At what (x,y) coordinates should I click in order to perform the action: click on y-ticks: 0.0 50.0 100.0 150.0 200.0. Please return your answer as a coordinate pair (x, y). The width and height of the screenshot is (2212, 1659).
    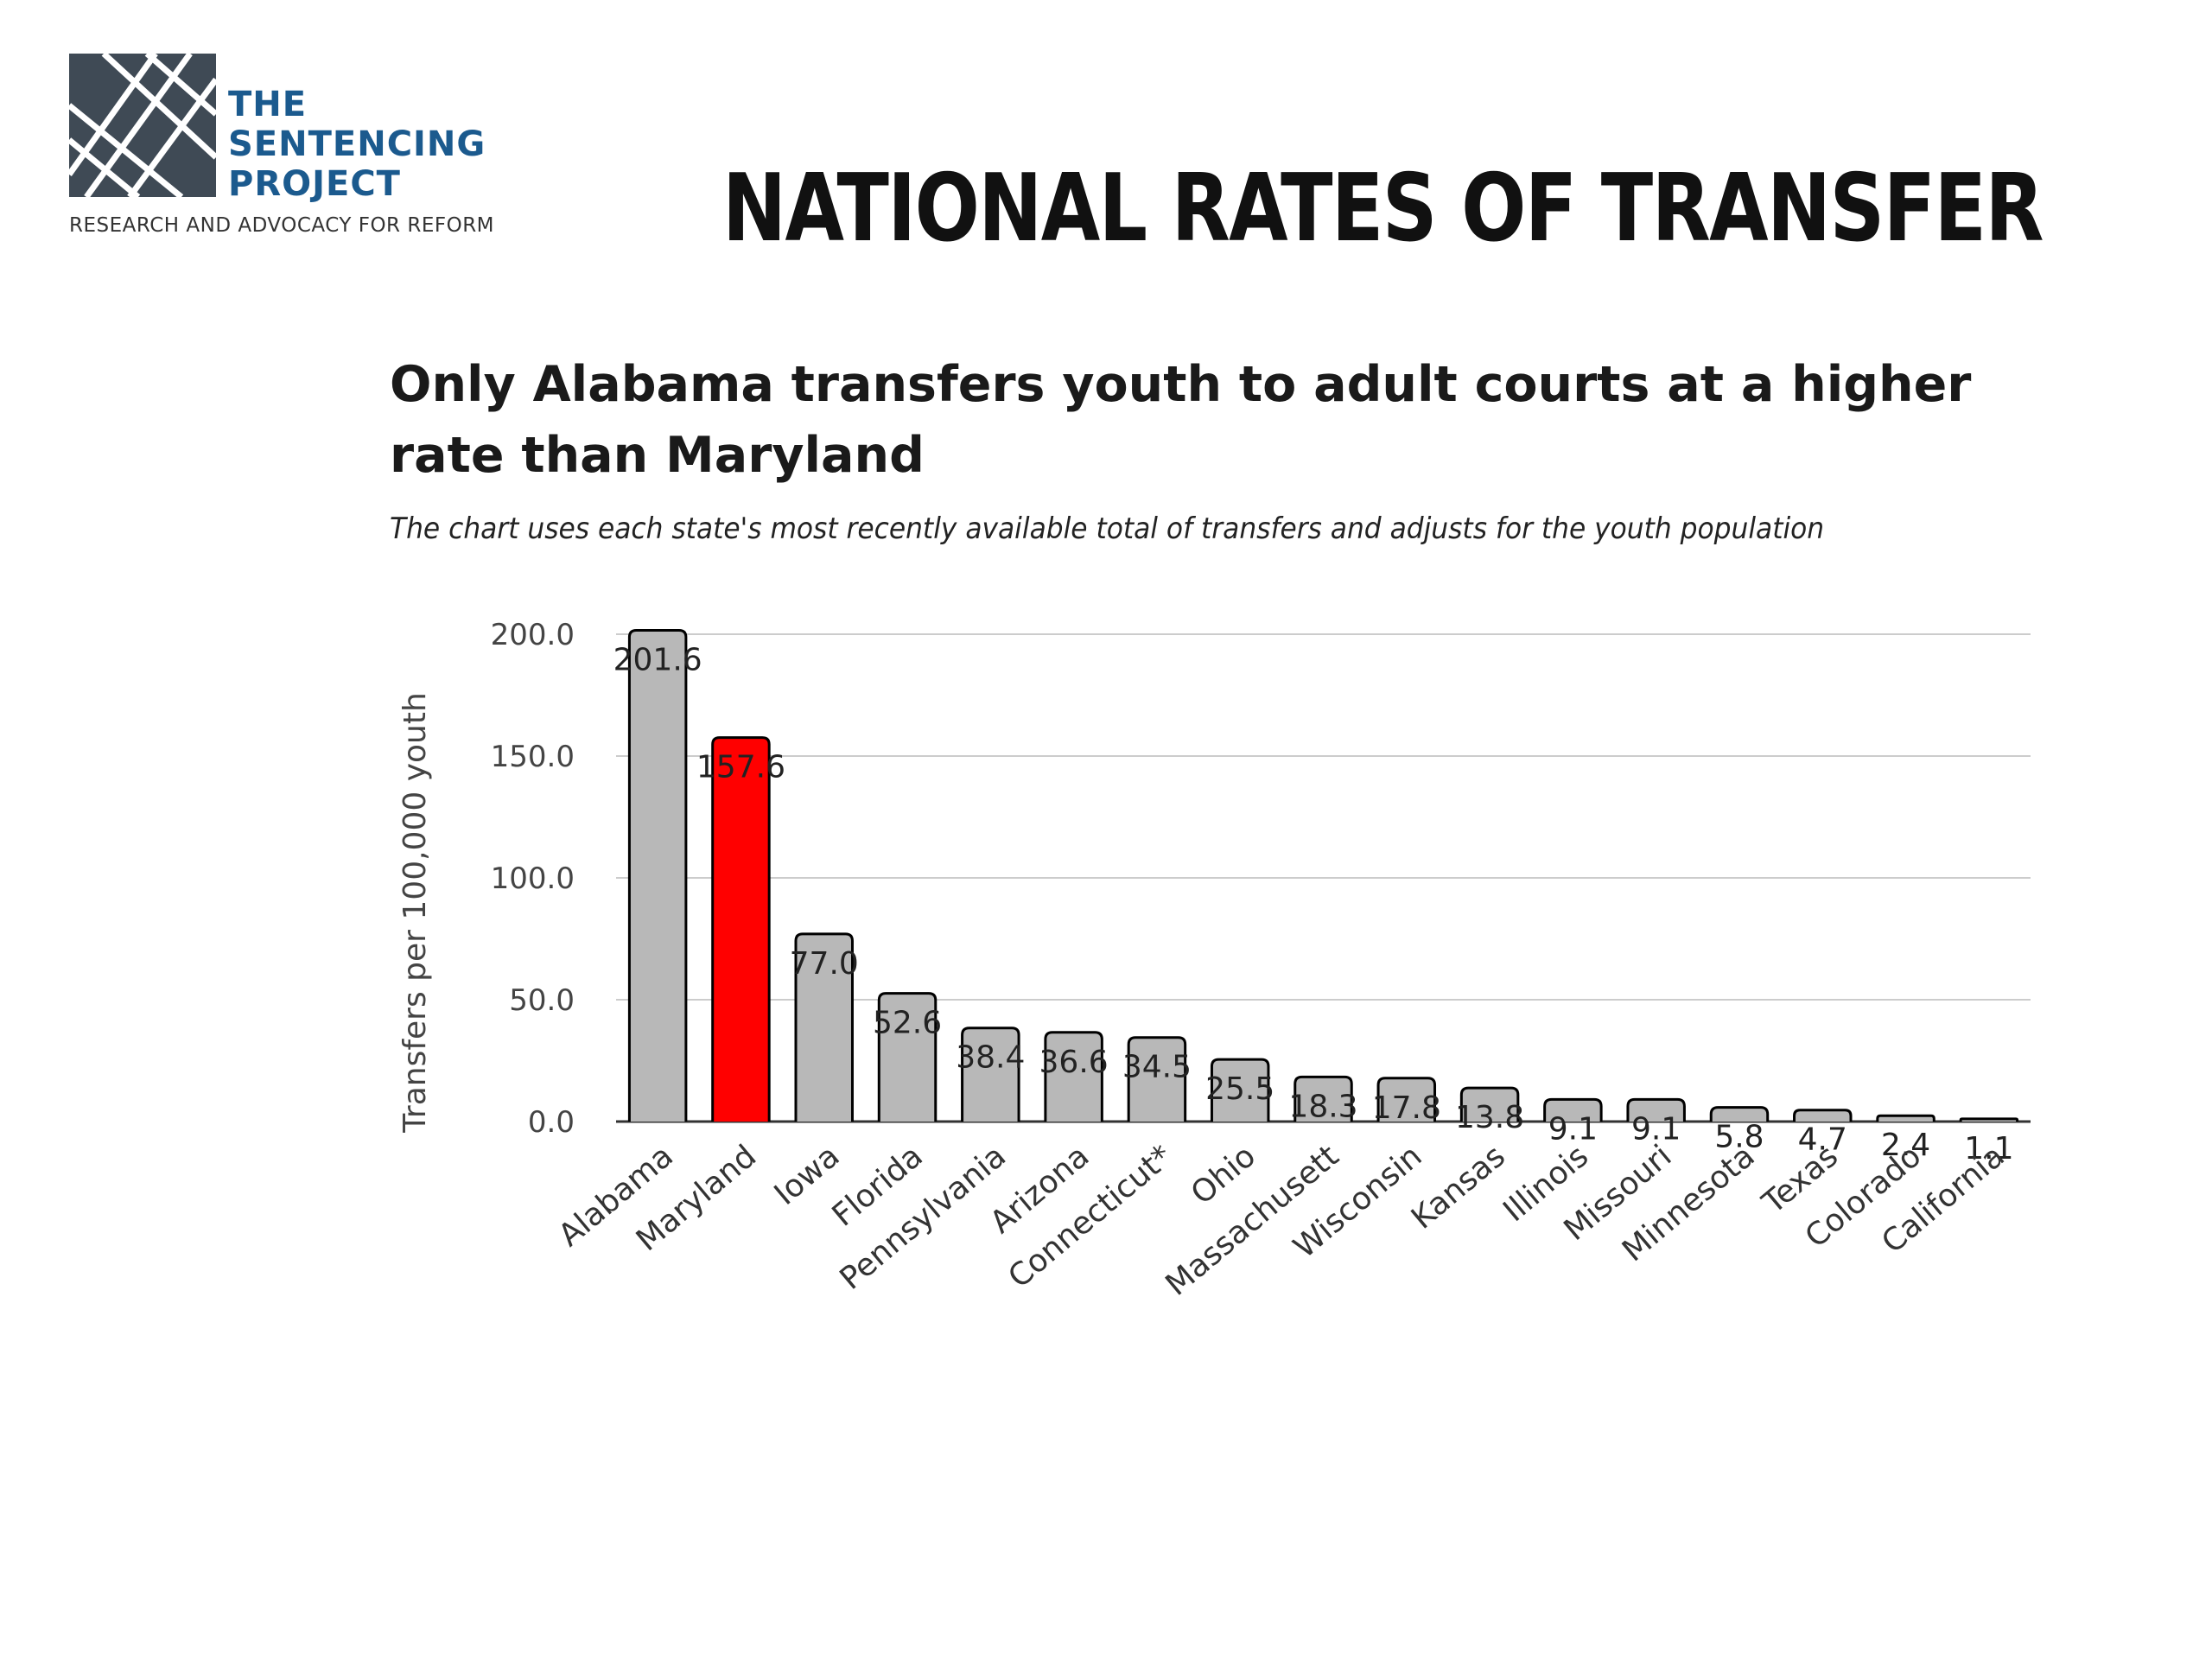
    Looking at the image, I should click on (533, 879).